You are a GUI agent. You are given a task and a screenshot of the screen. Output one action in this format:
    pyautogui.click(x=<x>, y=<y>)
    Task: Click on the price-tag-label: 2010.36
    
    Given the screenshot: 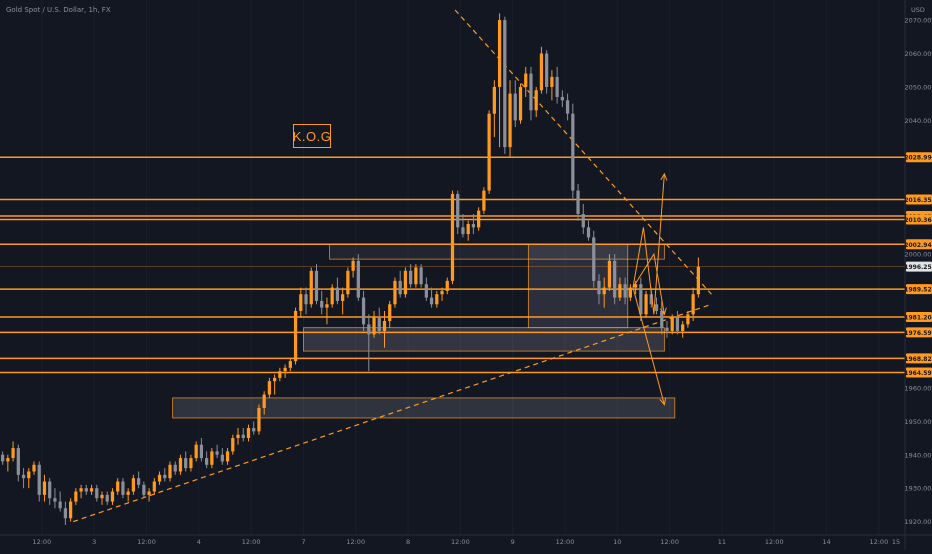 What is the action you would take?
    pyautogui.click(x=917, y=220)
    